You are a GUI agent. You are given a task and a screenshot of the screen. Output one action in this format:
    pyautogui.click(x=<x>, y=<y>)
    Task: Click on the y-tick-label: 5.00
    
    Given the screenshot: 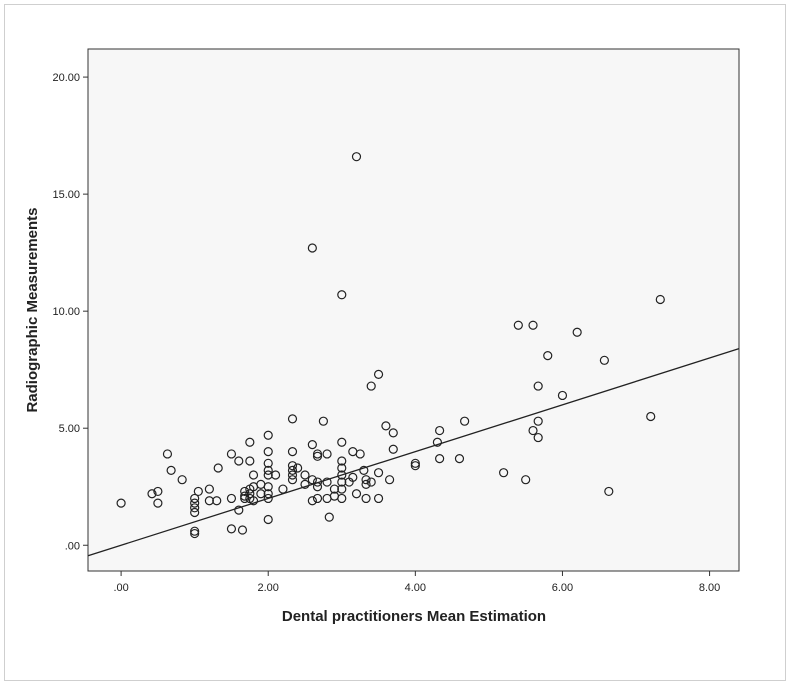 What is the action you would take?
    pyautogui.click(x=69, y=429)
    